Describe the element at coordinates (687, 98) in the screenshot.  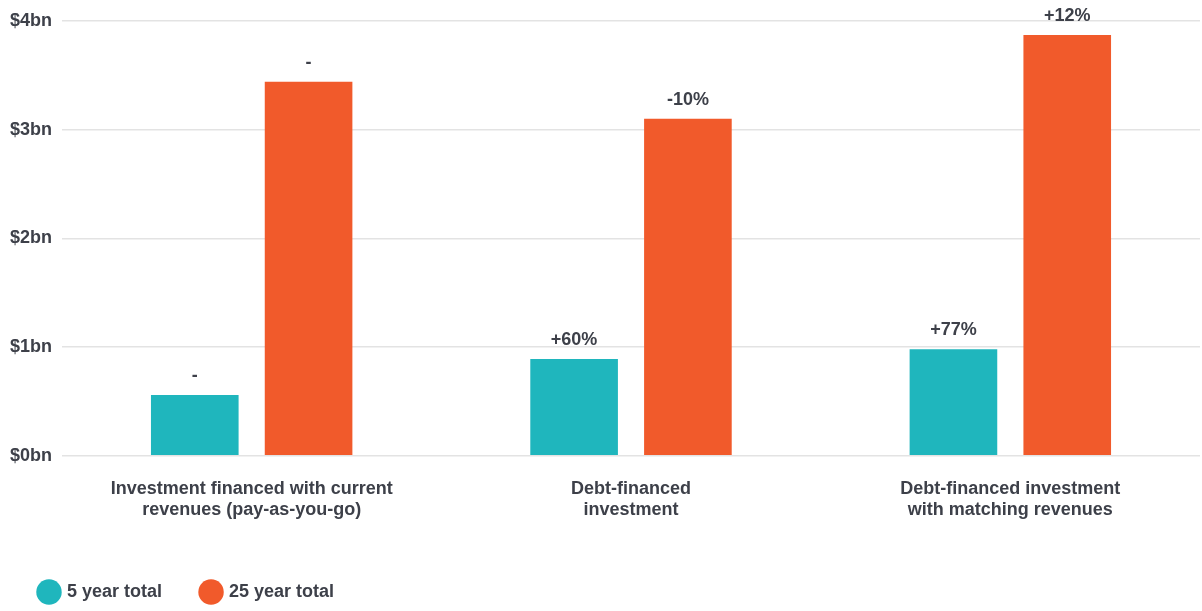
I see `annotation: -10%` at that location.